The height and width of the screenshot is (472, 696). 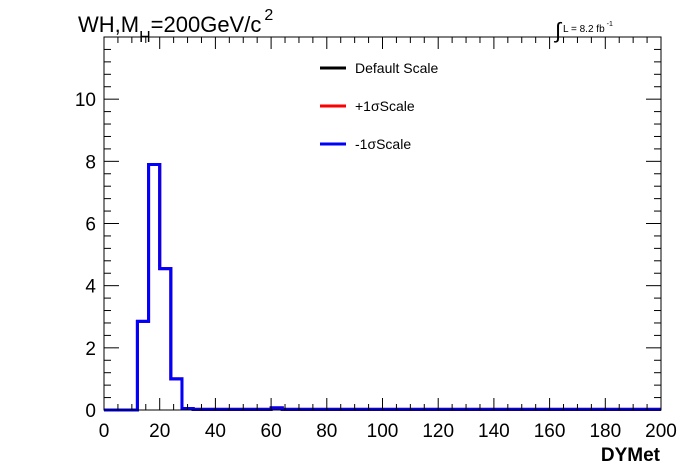 What do you see at coordinates (90, 349) in the screenshot?
I see `y-tick-label: 2` at bounding box center [90, 349].